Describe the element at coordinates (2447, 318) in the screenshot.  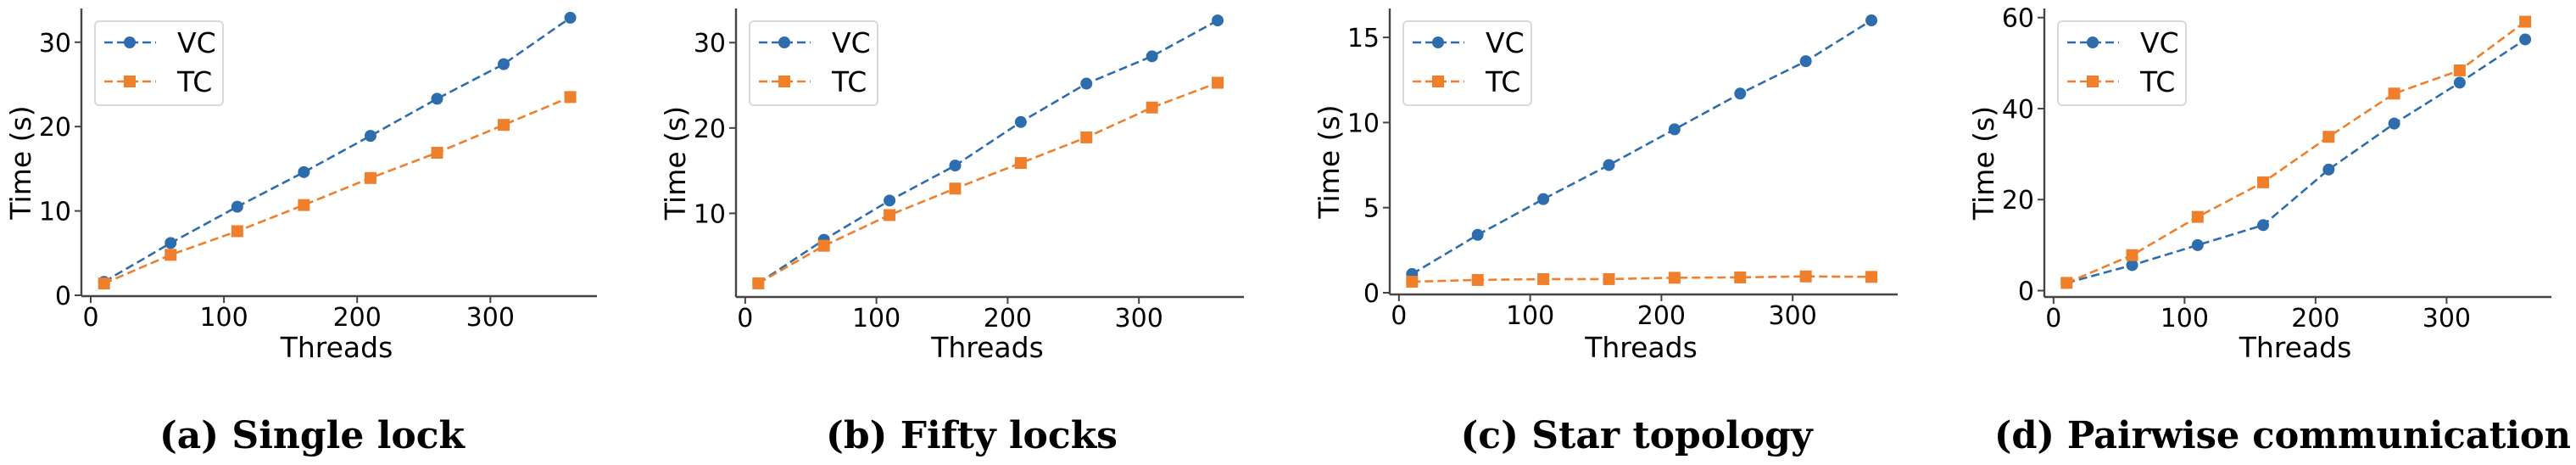
I see `x-tick-label-d-3: 300` at that location.